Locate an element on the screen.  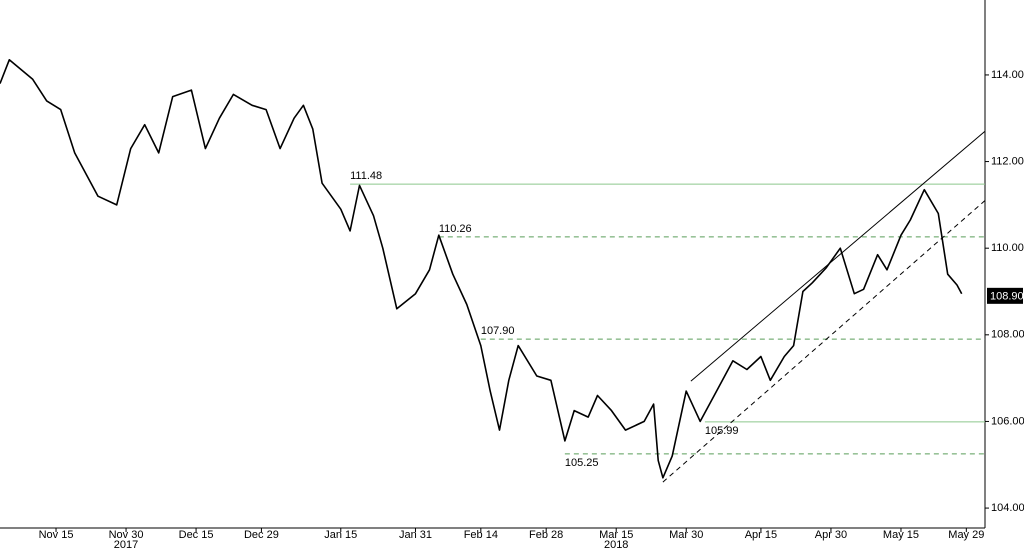
level-label: 107.90 is located at coordinates (498, 331).